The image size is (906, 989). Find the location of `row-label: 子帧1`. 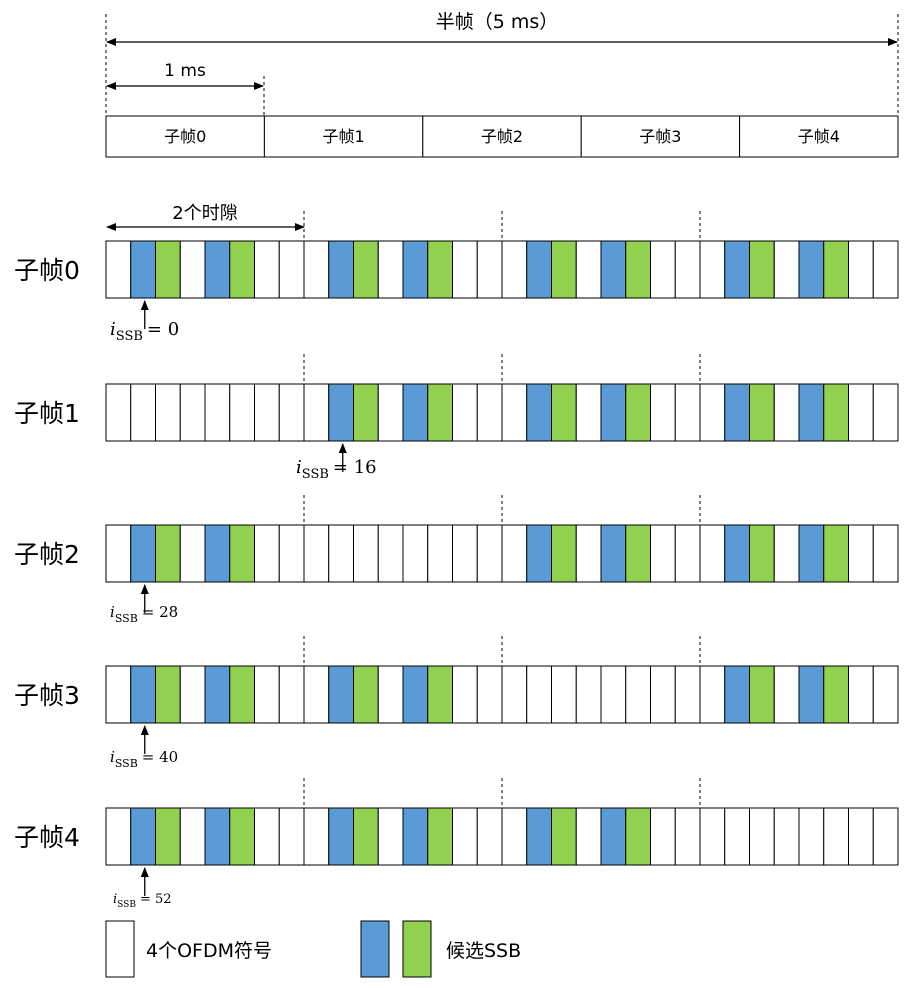

row-label: 子帧1 is located at coordinates (47, 413).